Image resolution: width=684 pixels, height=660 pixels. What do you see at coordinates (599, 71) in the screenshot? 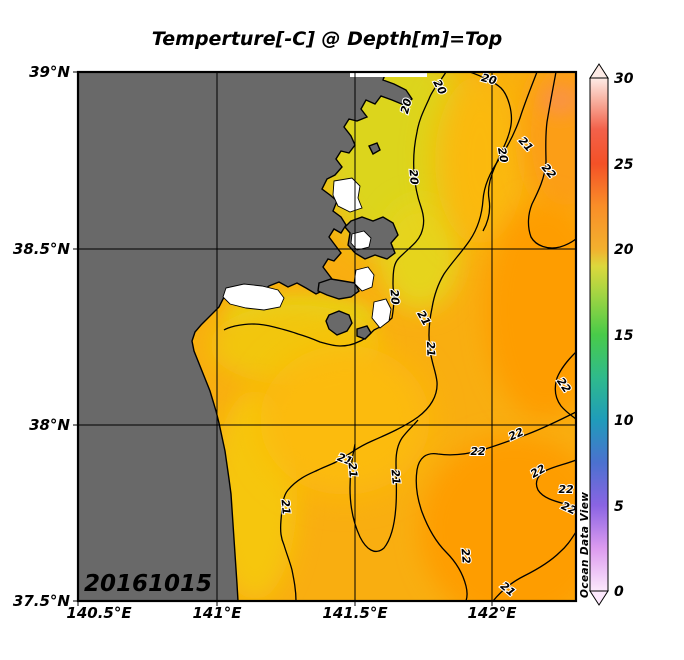
I see `colorbar-top-arrow` at bounding box center [599, 71].